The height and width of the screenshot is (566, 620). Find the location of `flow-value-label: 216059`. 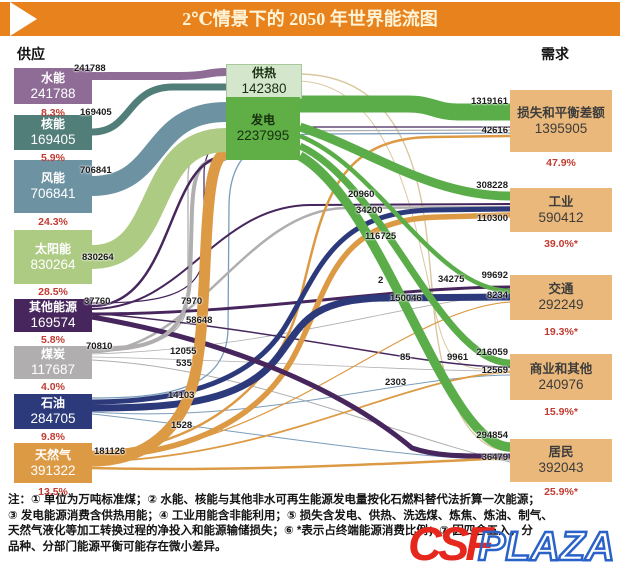

flow-value-label: 216059 is located at coordinates (492, 352).